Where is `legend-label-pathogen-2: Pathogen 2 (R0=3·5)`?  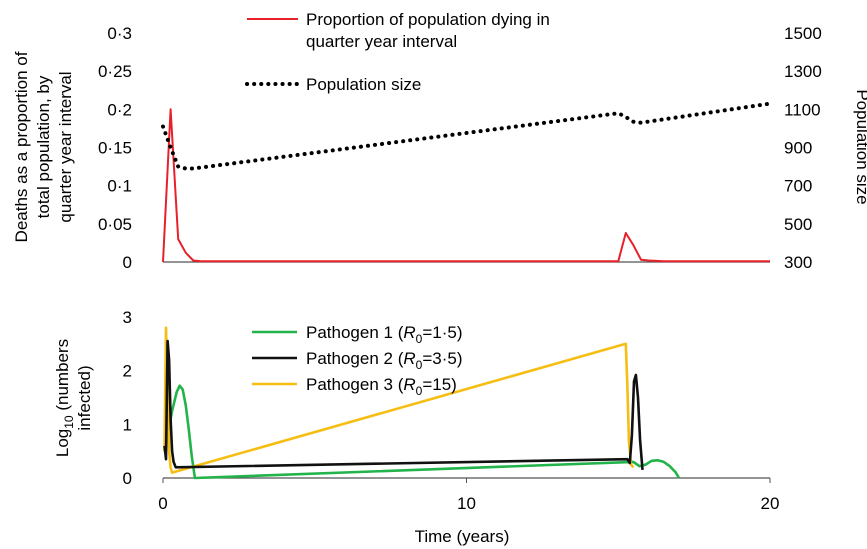
legend-label-pathogen-2: Pathogen 2 (R0=3·5) is located at coordinates (384, 360).